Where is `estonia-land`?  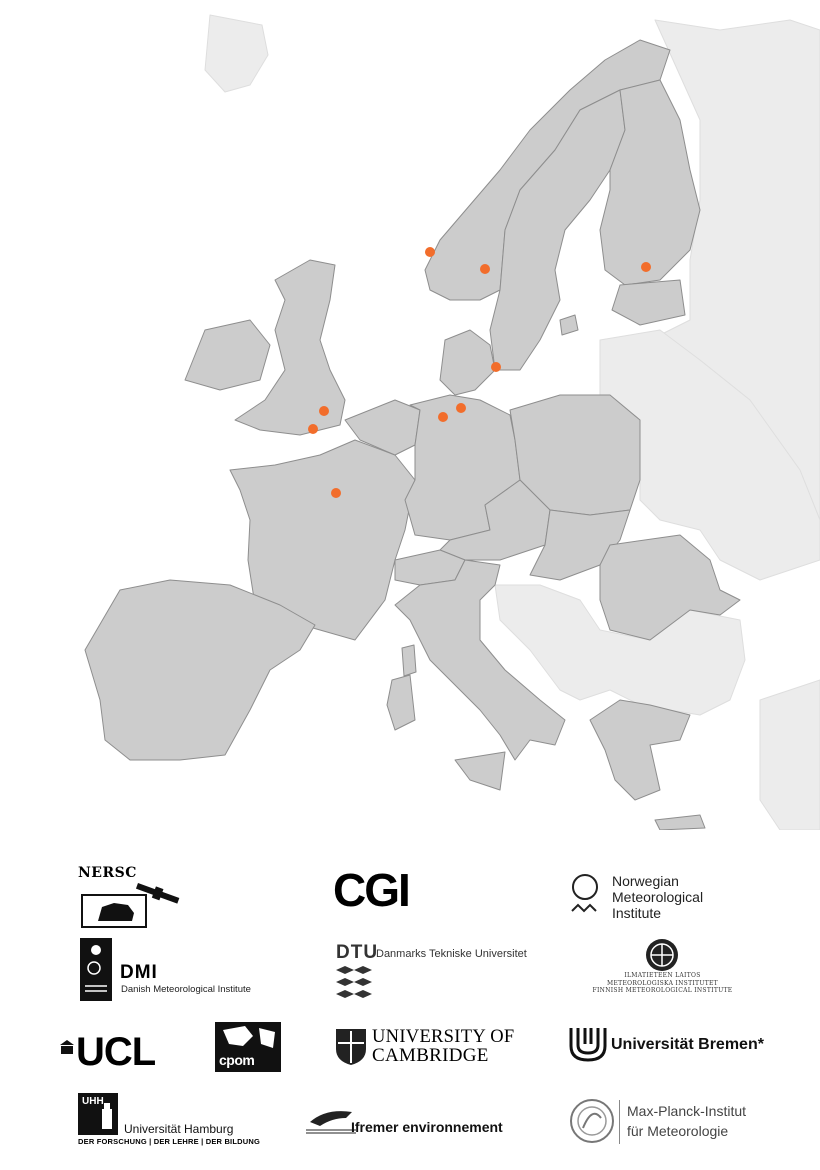
estonia-land is located at coordinates (648, 302).